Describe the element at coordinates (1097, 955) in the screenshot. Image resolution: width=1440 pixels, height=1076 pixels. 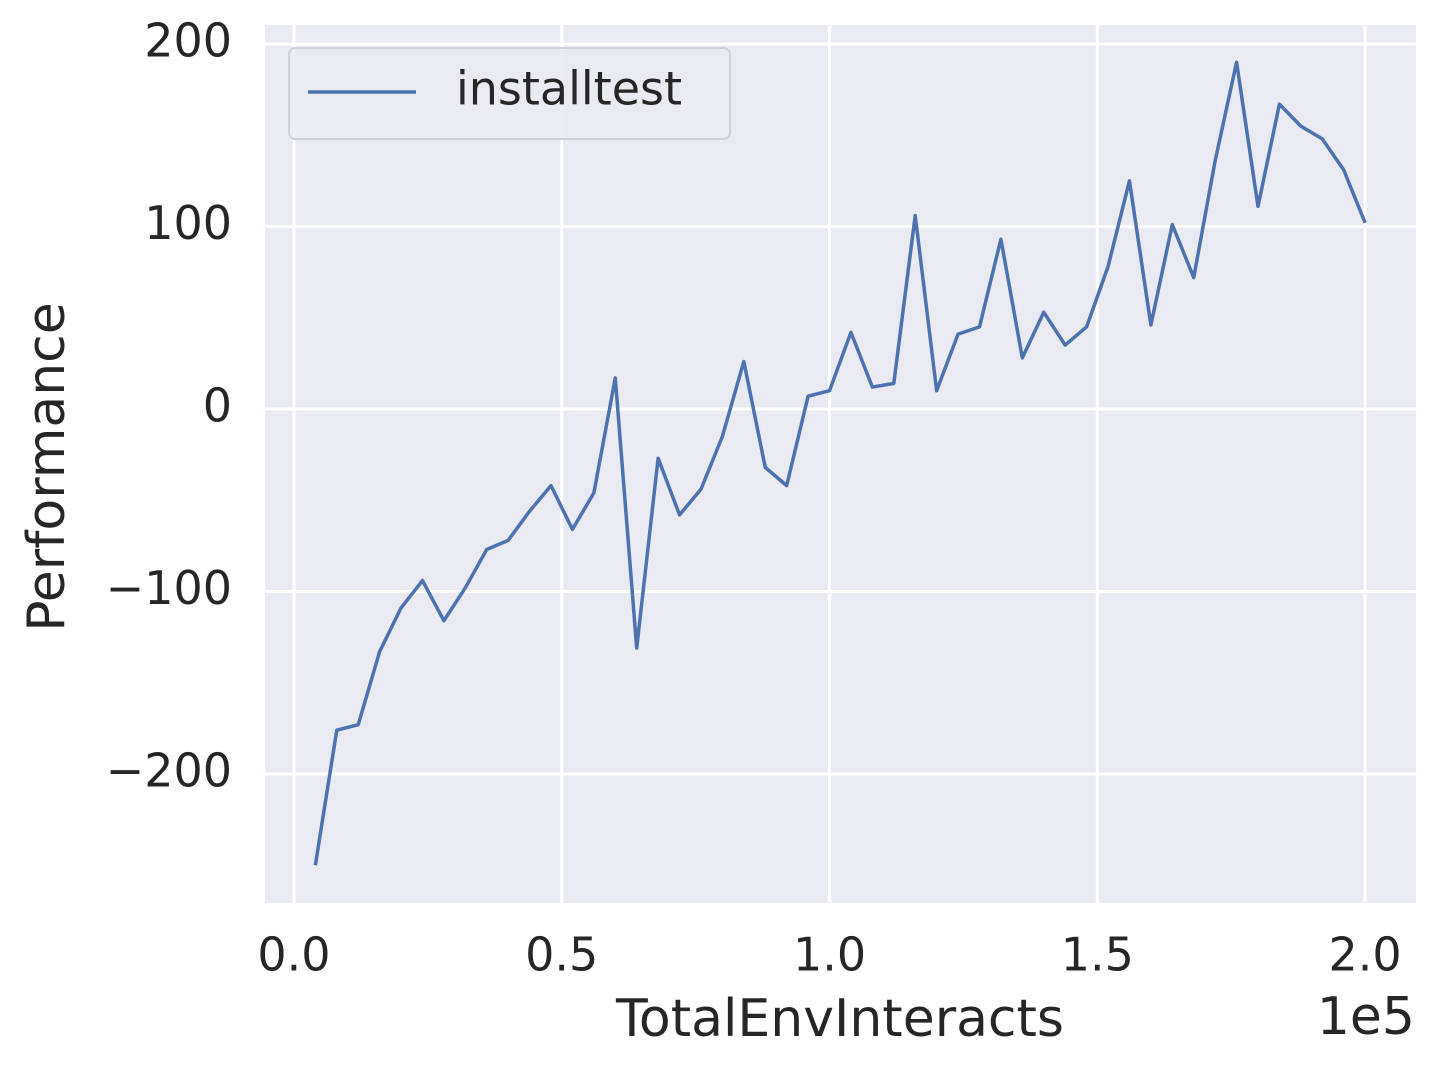
I see `x-tick-label: 1.5` at that location.